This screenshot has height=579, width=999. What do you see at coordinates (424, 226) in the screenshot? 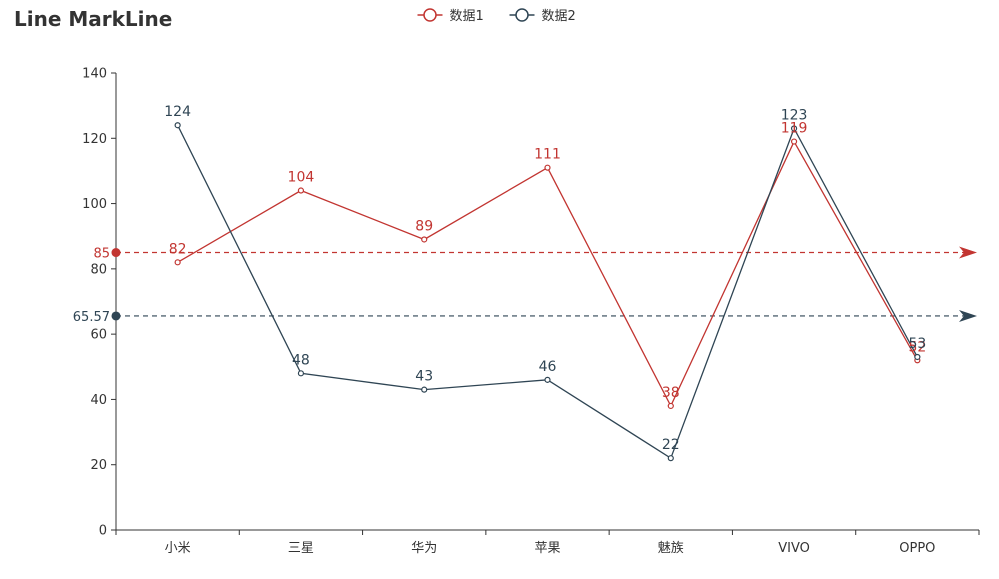
I see `data-label: 89` at bounding box center [424, 226].